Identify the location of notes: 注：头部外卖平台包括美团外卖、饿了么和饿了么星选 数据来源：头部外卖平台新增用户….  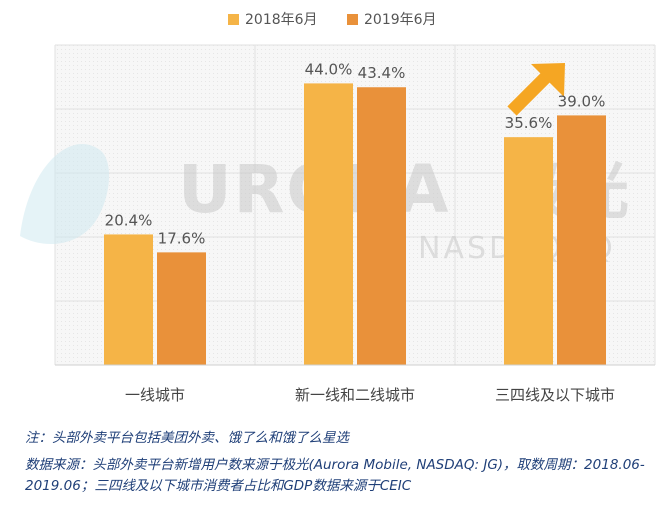
(340, 462).